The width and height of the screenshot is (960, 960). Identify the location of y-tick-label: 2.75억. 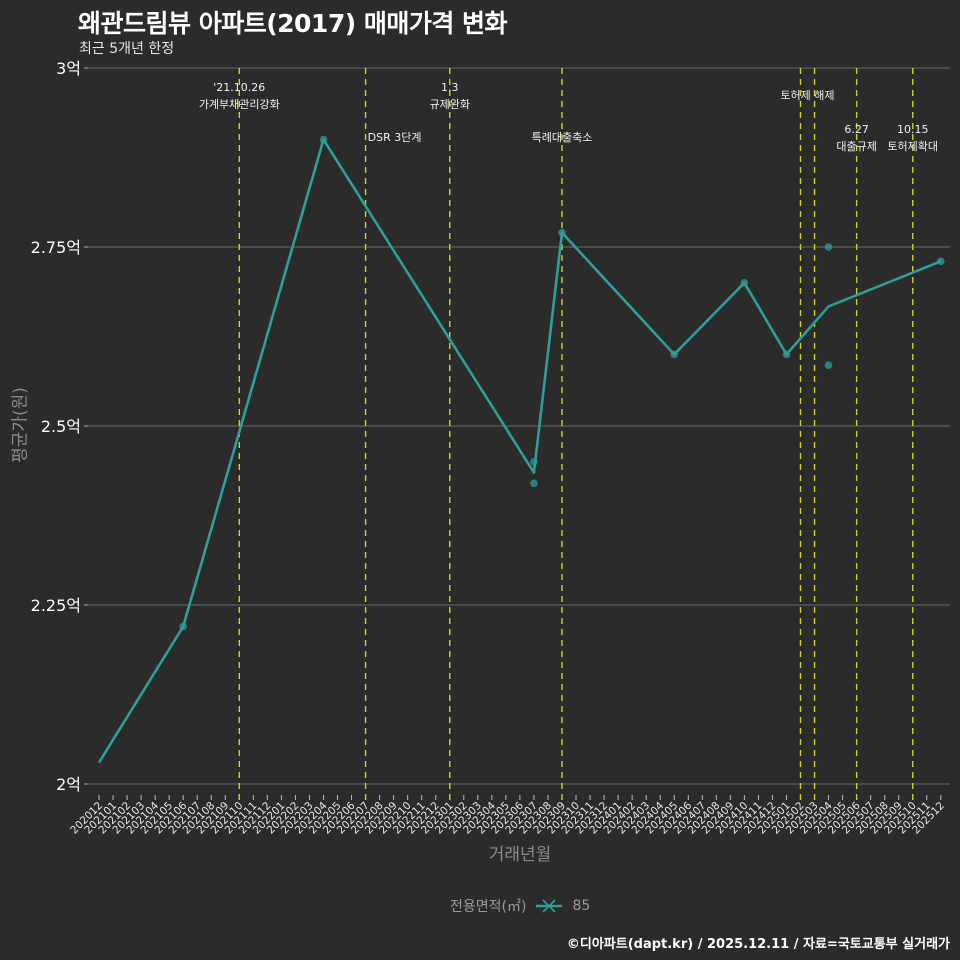
(56, 247).